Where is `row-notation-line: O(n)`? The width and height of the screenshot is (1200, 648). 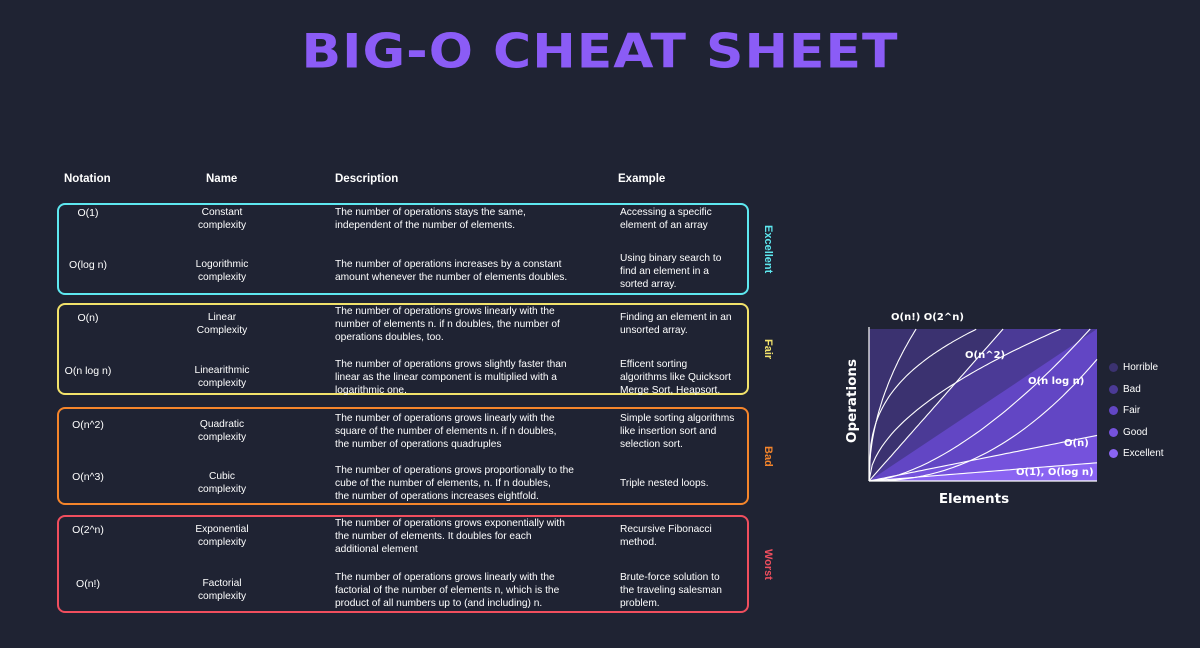 row-notation-line: O(n) is located at coordinates (88, 317).